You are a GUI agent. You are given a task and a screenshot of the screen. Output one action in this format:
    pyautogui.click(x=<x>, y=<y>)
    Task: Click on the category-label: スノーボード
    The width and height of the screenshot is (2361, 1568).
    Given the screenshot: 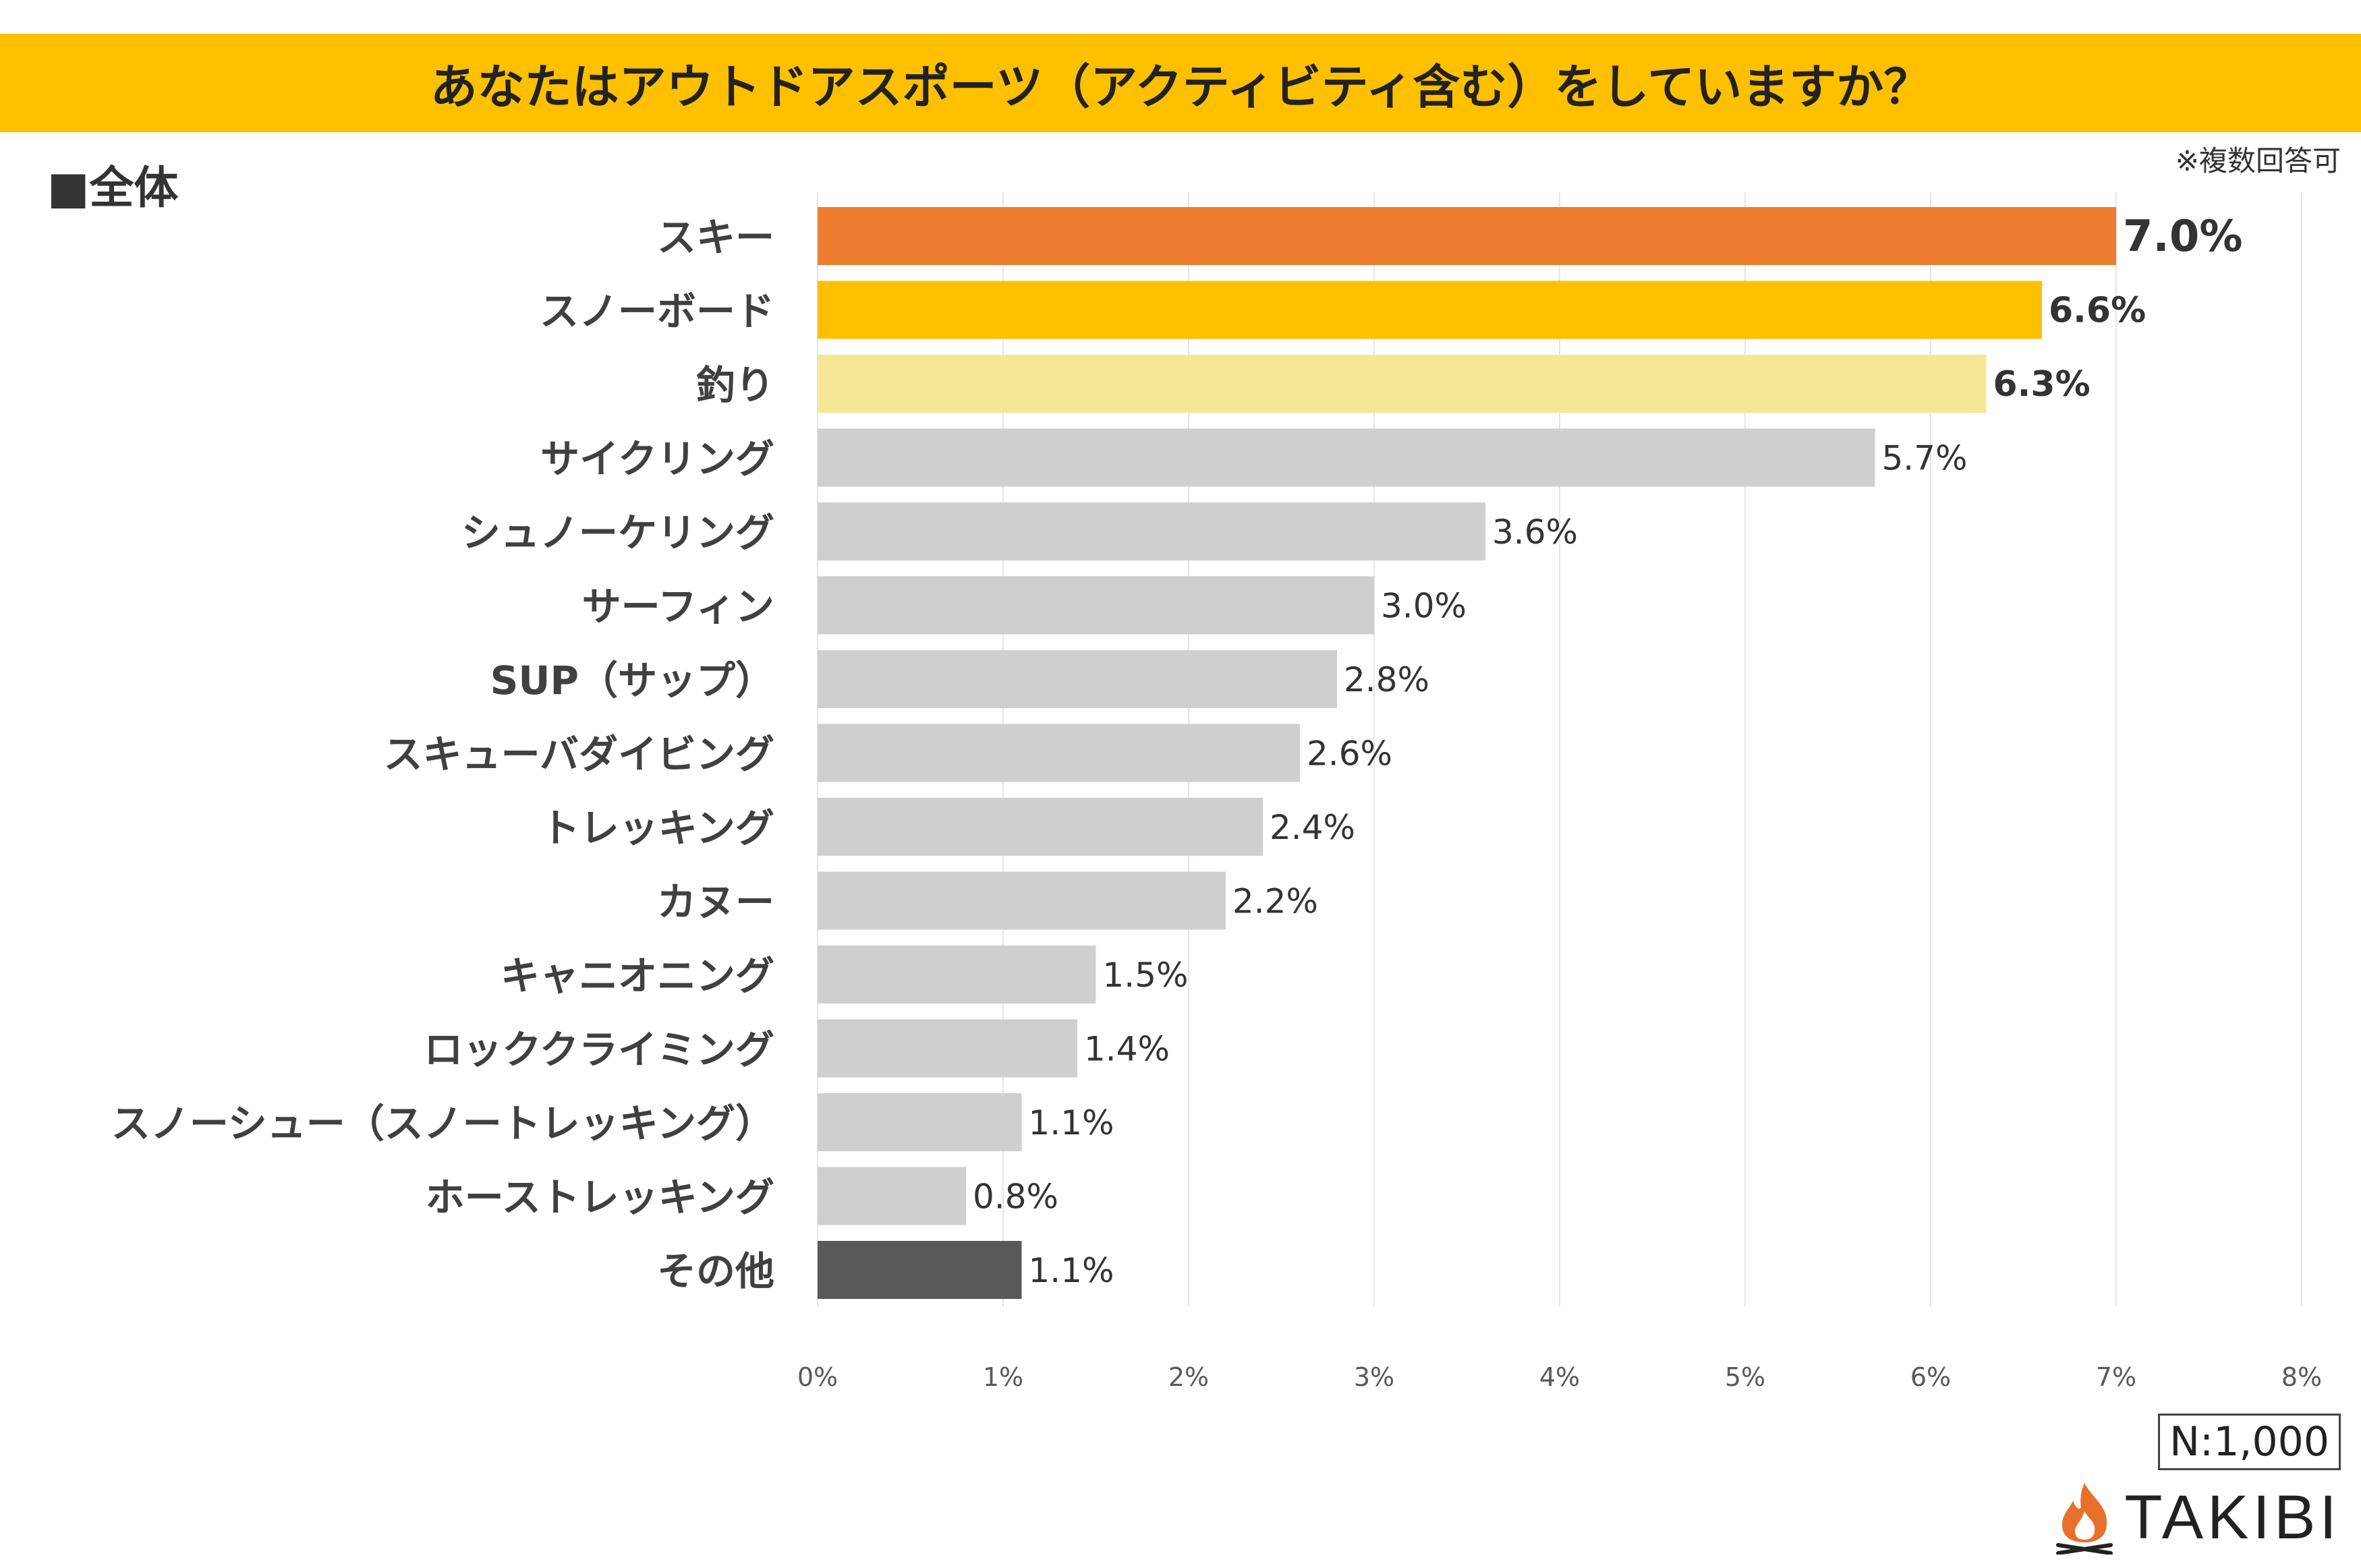 What is the action you would take?
    pyautogui.click(x=657, y=312)
    